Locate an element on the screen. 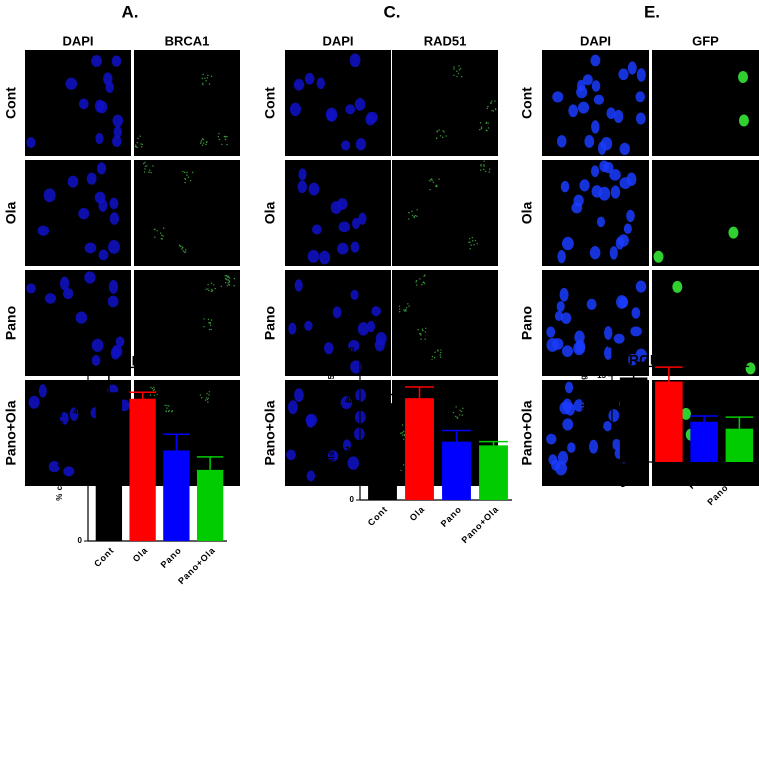 This screenshot has width=759, height=763. x-tick-label: Cont is located at coordinates (104, 557).